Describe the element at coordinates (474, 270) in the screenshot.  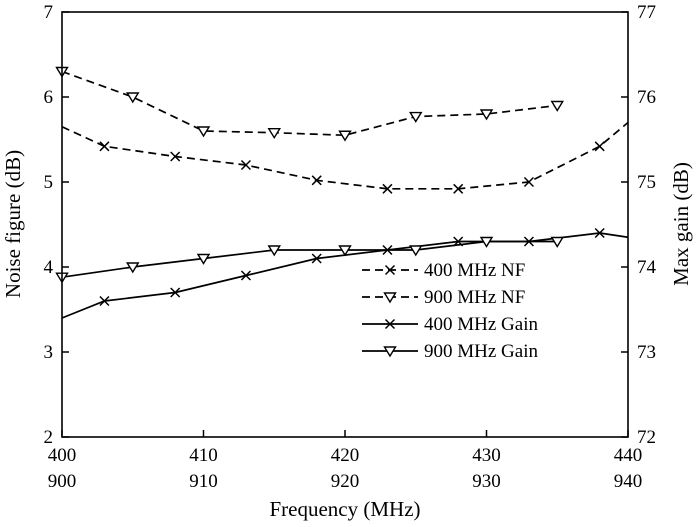
I see `legend-label-400-mhz-nf: 400 MHz NF` at that location.